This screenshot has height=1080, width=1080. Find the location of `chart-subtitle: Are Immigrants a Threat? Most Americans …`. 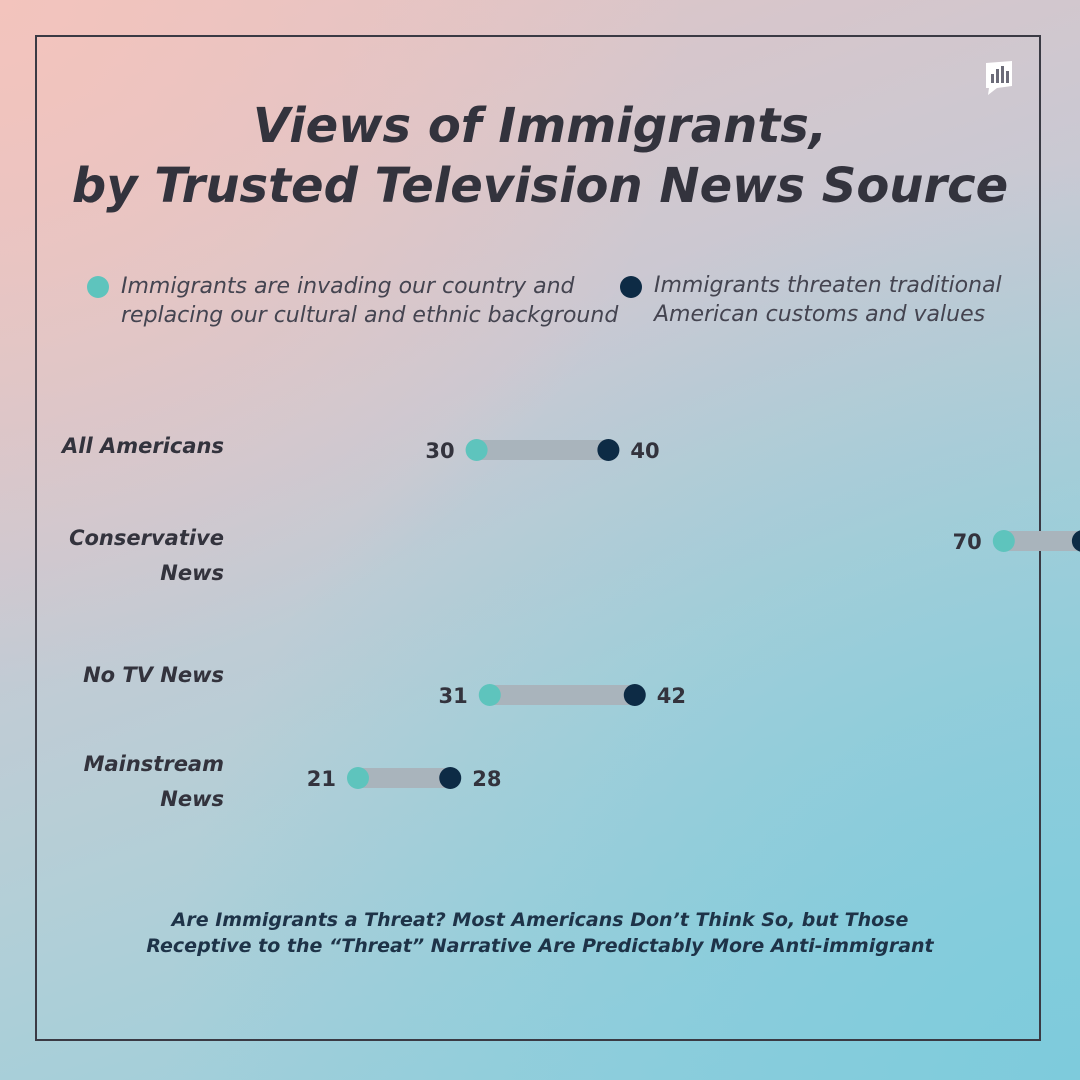

chart-subtitle: Are Immigrants a Threat? Most Americans … is located at coordinates (540, 933).